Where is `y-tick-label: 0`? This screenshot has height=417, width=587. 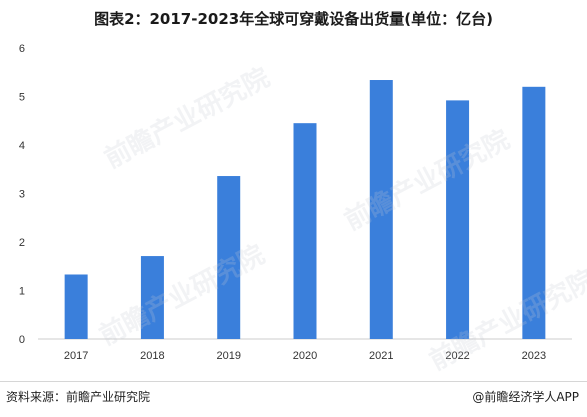 y-tick-label: 0 is located at coordinates (22, 340).